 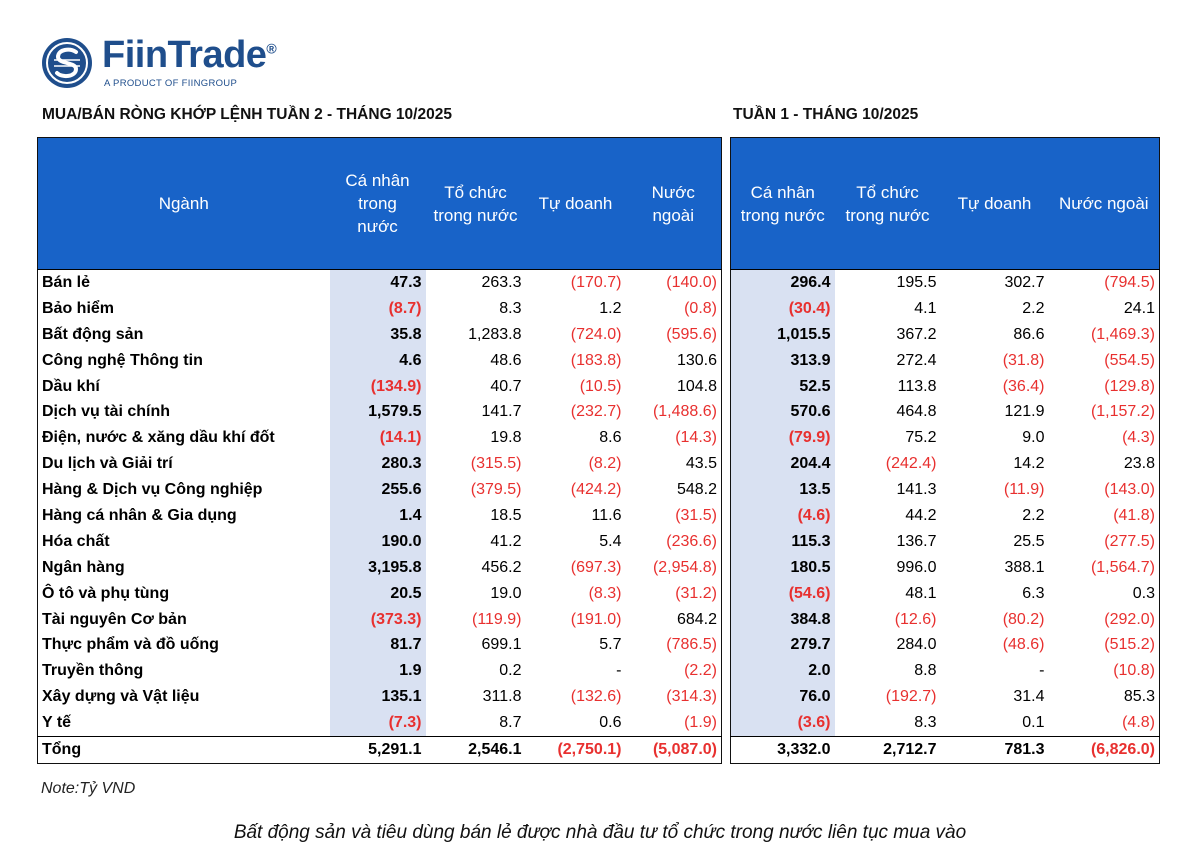 What do you see at coordinates (1033, 593) in the screenshot?
I see `week1-value: 6.3` at bounding box center [1033, 593].